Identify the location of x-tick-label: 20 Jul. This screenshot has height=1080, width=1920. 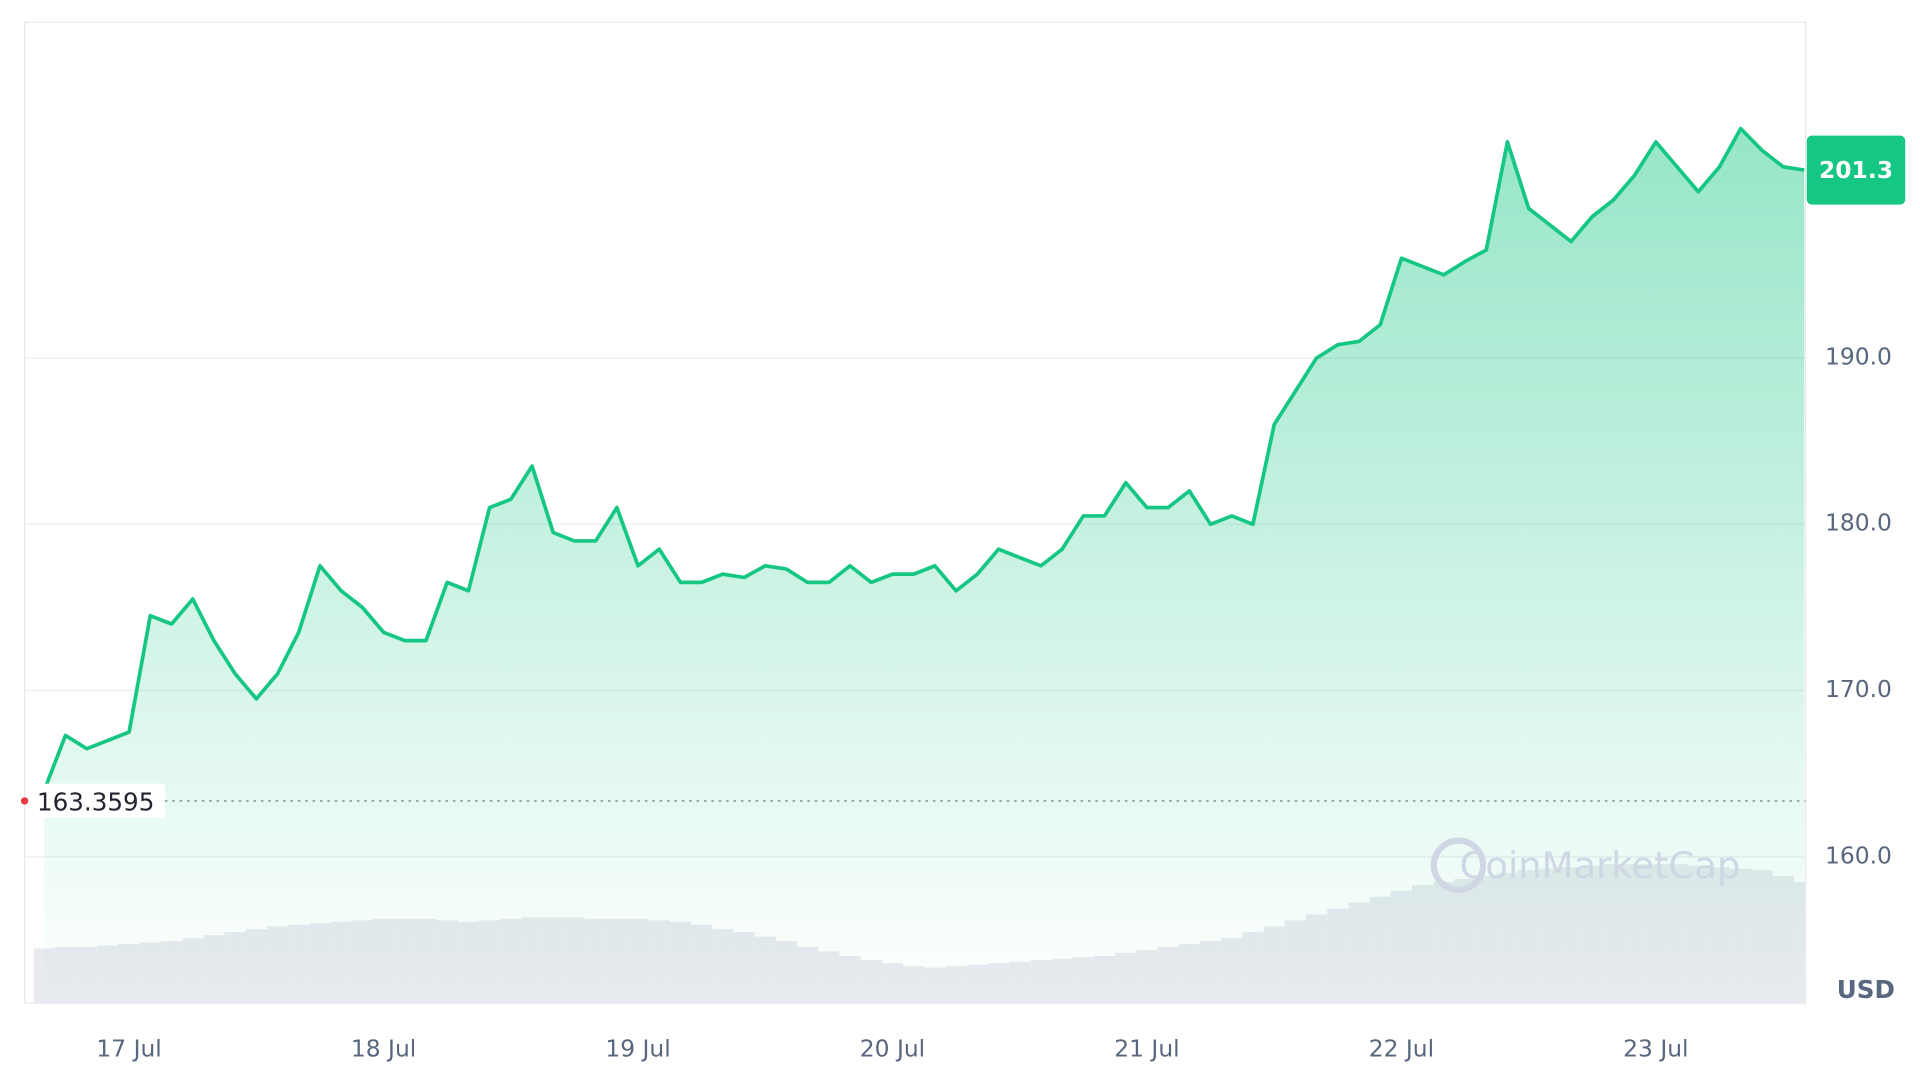
(892, 1048).